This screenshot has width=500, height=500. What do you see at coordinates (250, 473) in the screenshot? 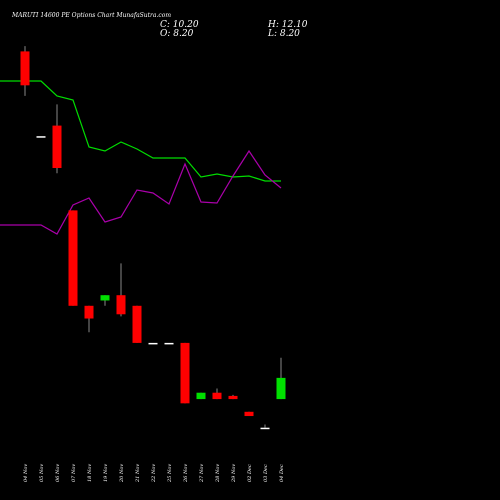
I see `x-tick-label: 02 Dec` at bounding box center [250, 473].